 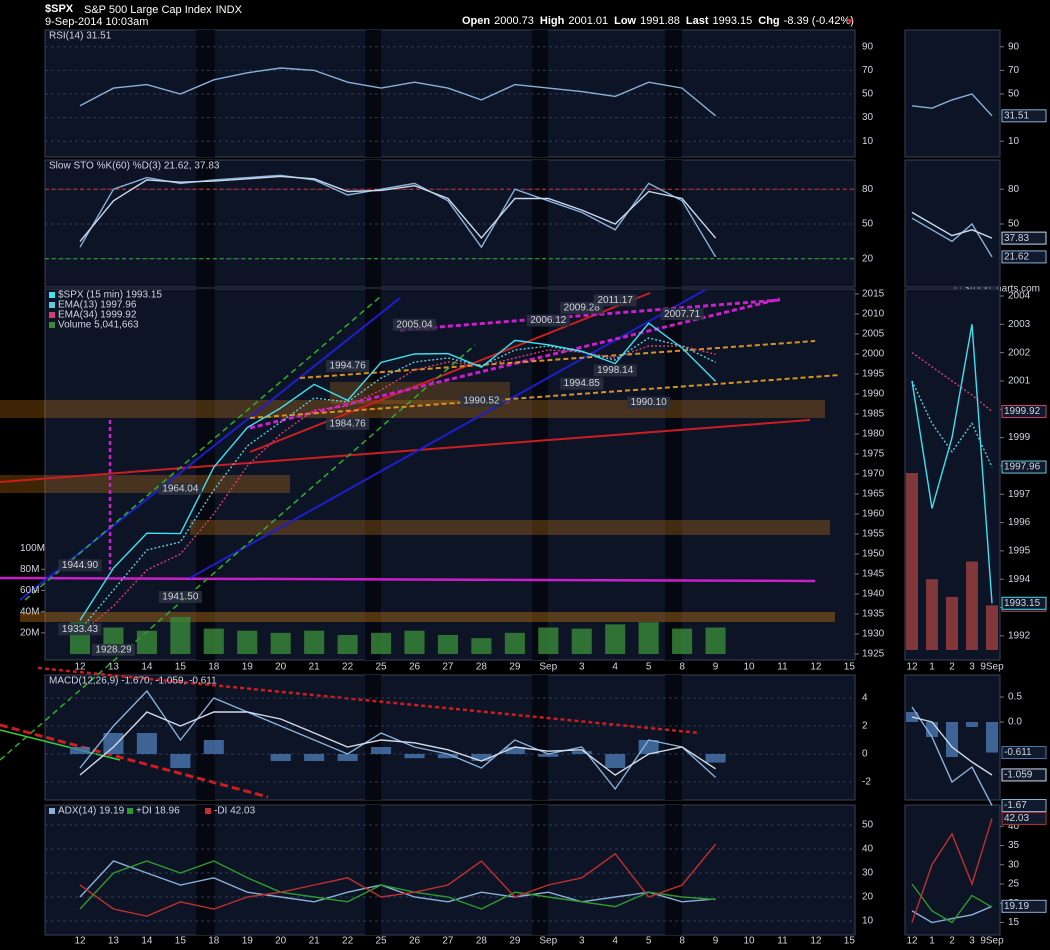 What do you see at coordinates (1019, 324) in the screenshot?
I see `y-tick-label: 2003` at bounding box center [1019, 324].